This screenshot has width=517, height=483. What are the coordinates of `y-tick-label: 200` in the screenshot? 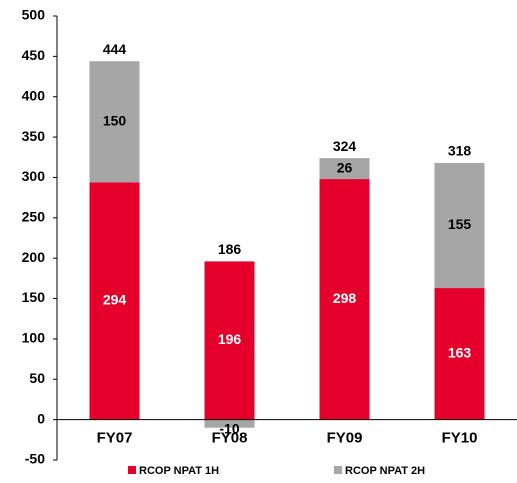 It's located at (34, 257).